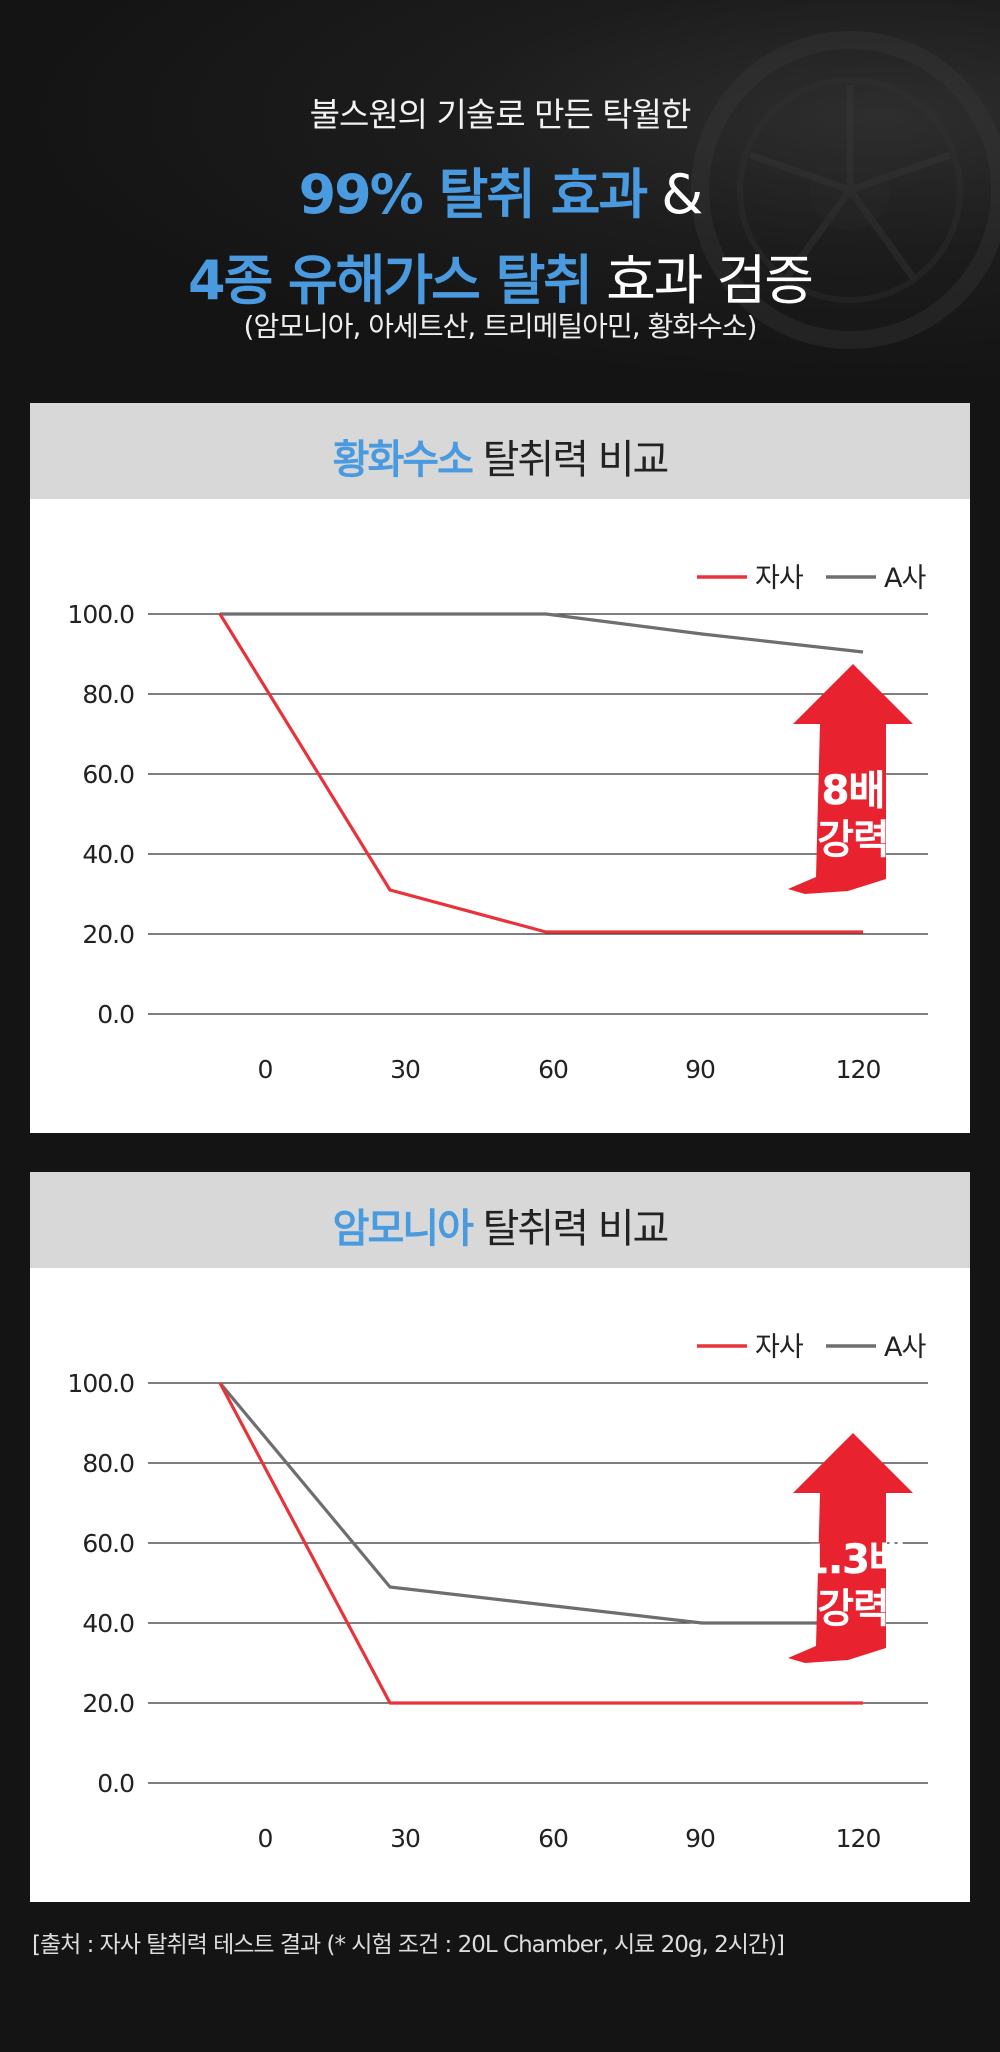  I want to click on car-wheel-decoration, so click(845, 190).